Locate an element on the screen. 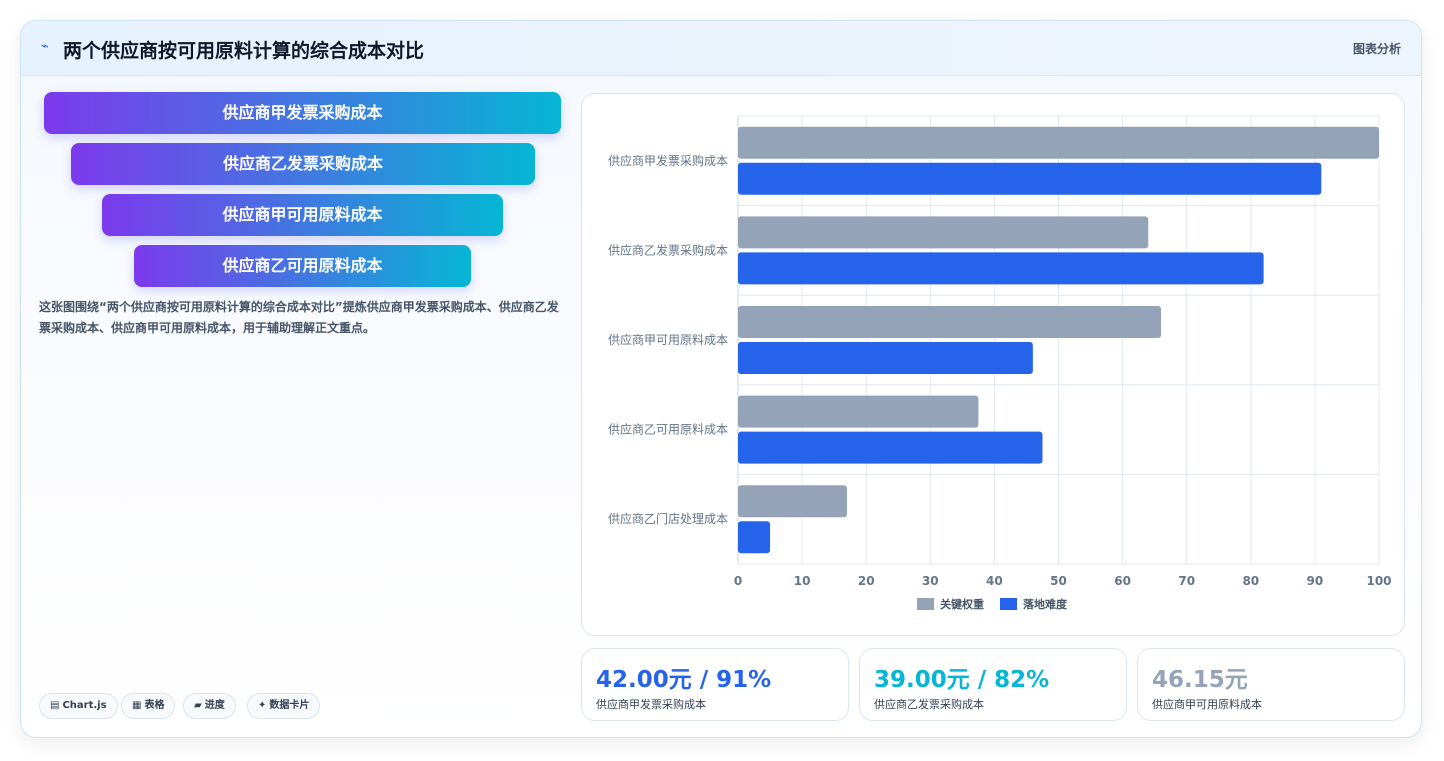  sparkle-icon: ✦ is located at coordinates (262, 705).